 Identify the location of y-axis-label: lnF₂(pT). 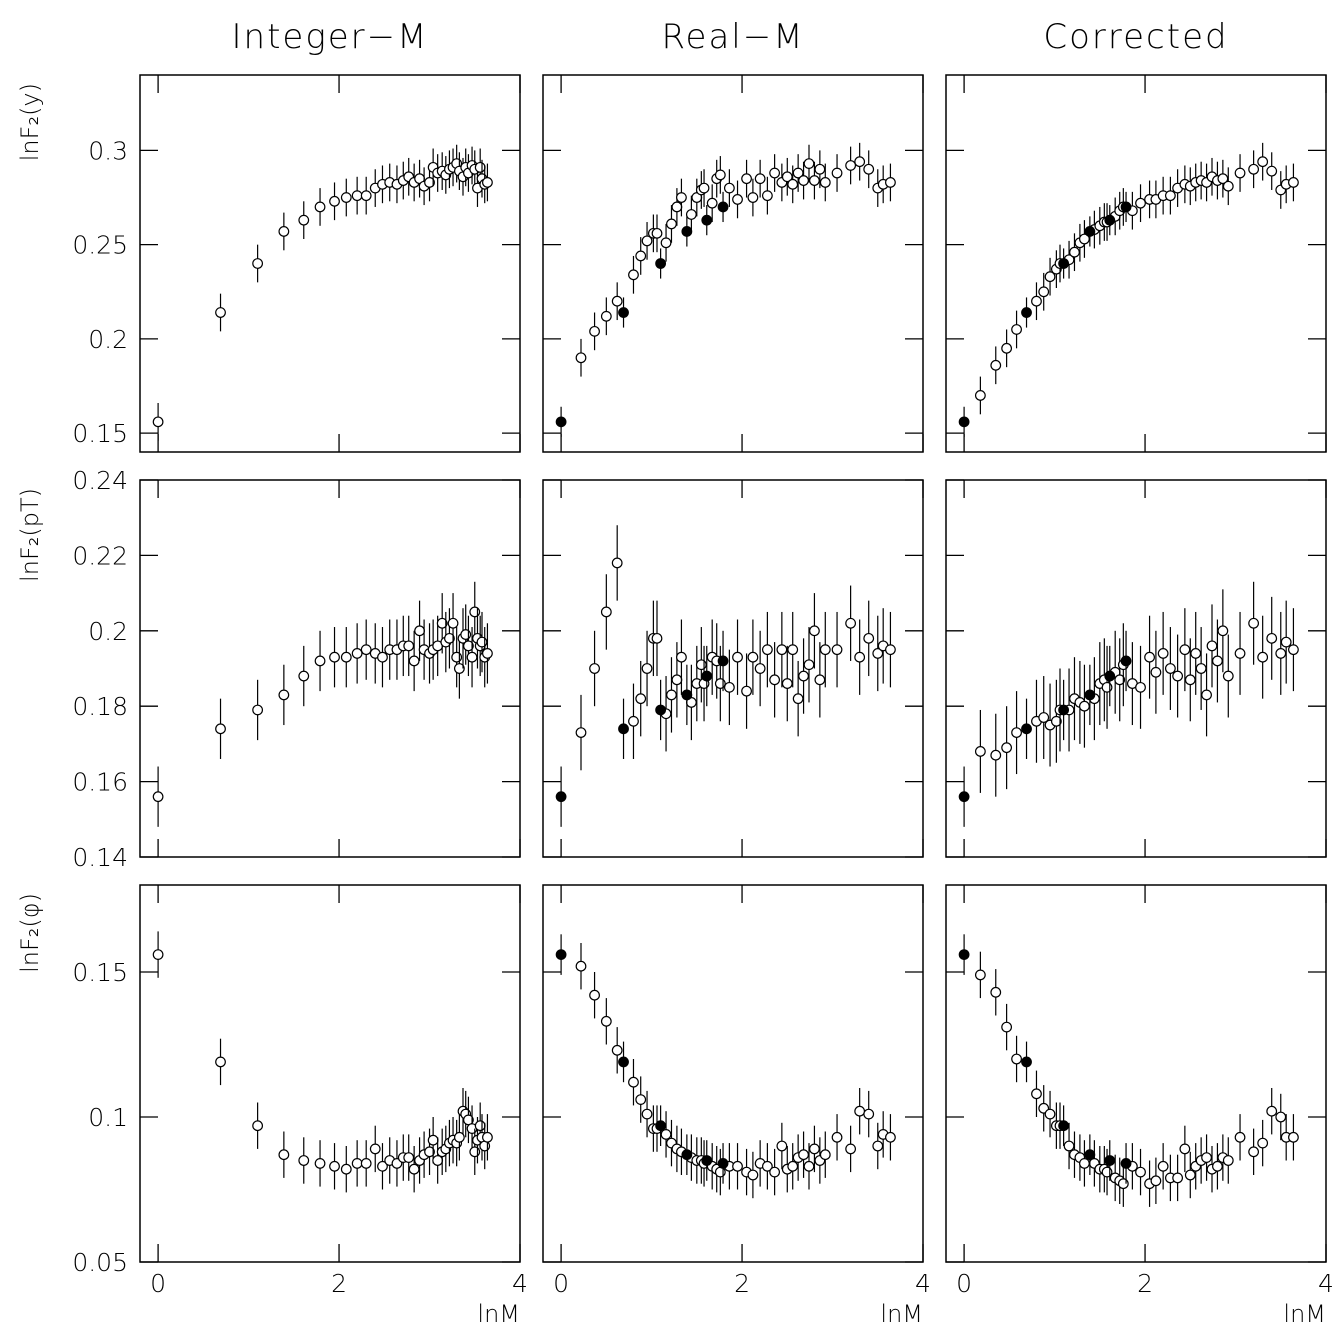
(30, 535).